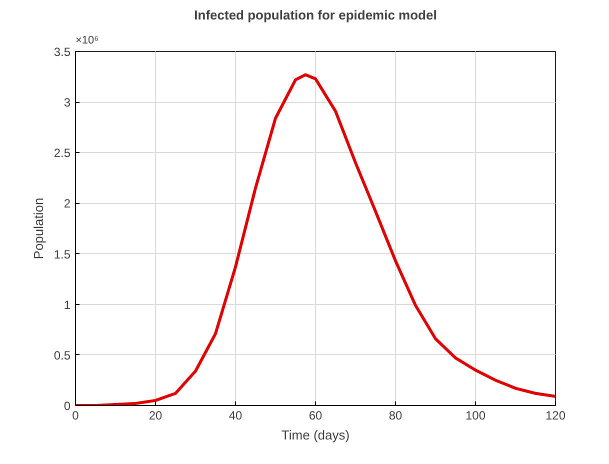  What do you see at coordinates (67, 305) in the screenshot?
I see `y-tick-label: 1` at bounding box center [67, 305].